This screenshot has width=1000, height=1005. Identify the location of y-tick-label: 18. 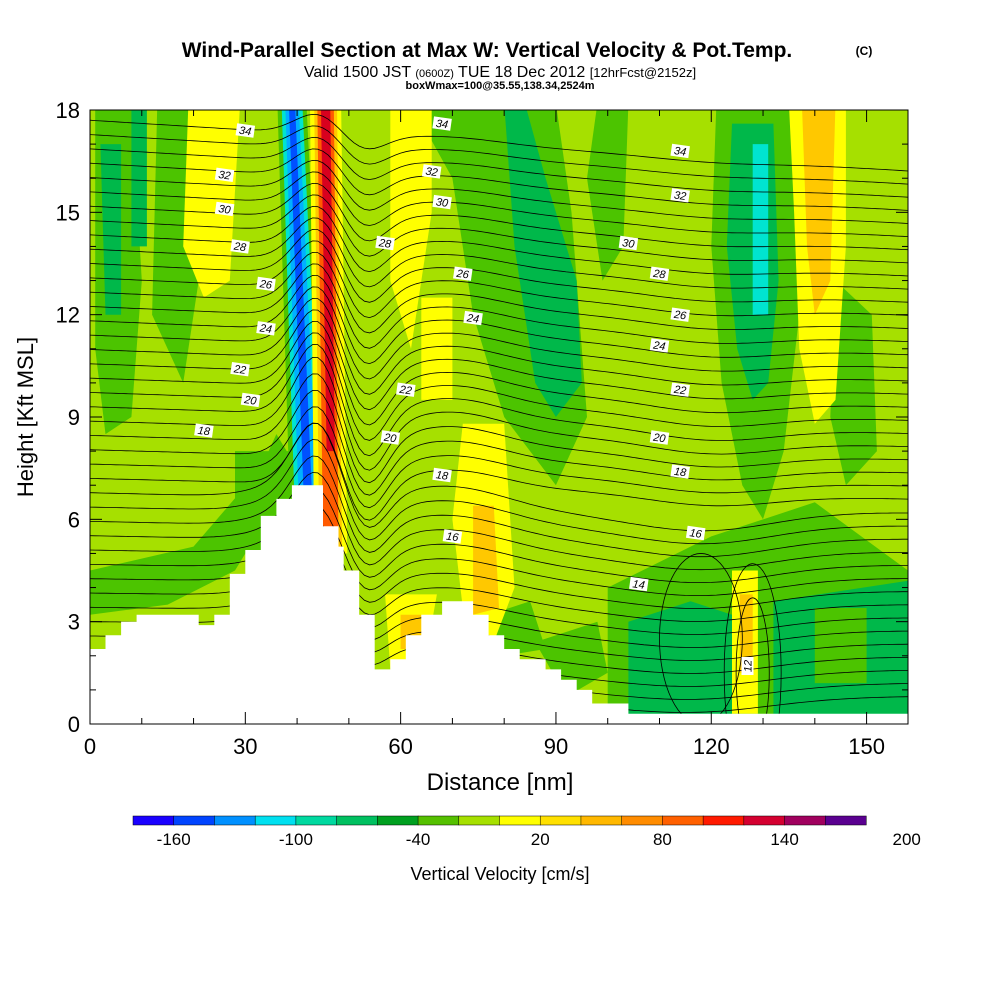
(68, 110).